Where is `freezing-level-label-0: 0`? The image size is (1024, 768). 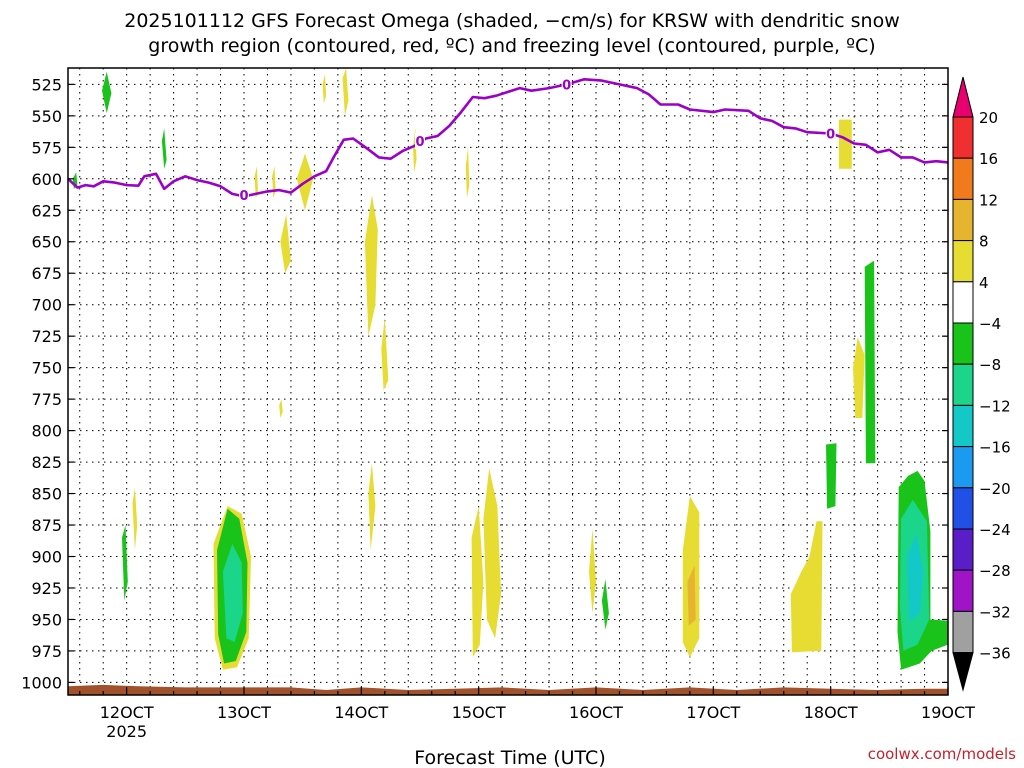
freezing-level-label-0: 0 is located at coordinates (243, 196).